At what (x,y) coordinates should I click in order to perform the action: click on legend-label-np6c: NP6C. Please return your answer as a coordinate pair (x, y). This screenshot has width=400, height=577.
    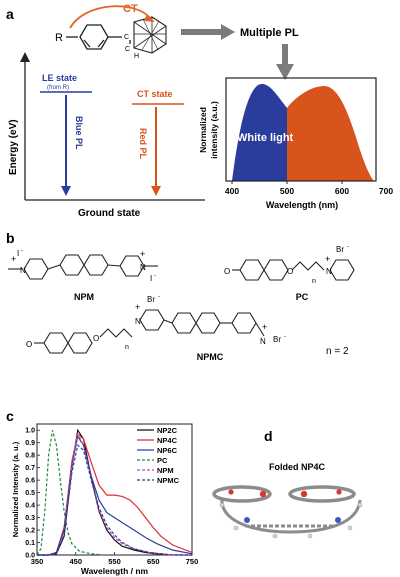
    Looking at the image, I should click on (167, 450).